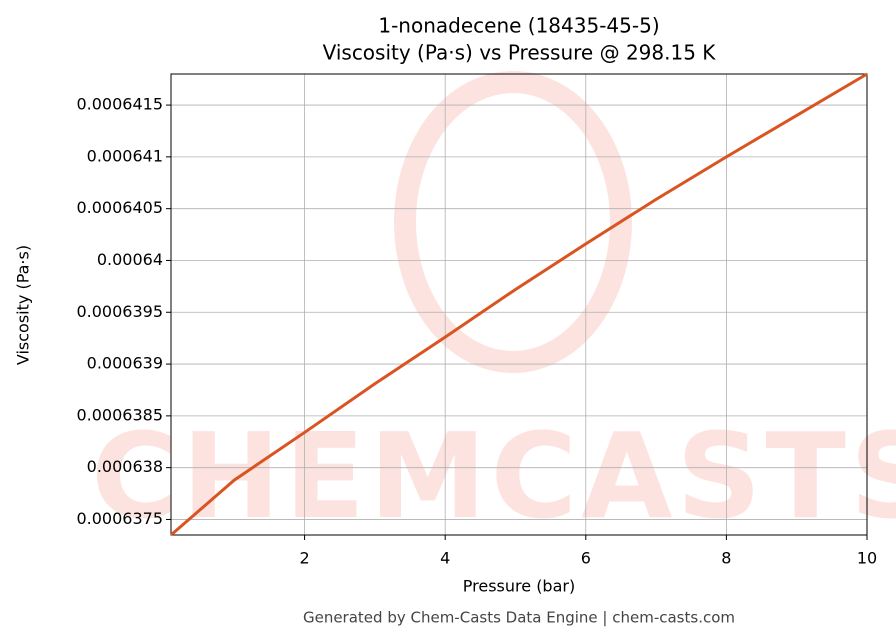 This screenshot has width=896, height=644. Describe the element at coordinates (518, 26) in the screenshot. I see `chart-title: 1-nonadecene (18435-45-5)` at that location.